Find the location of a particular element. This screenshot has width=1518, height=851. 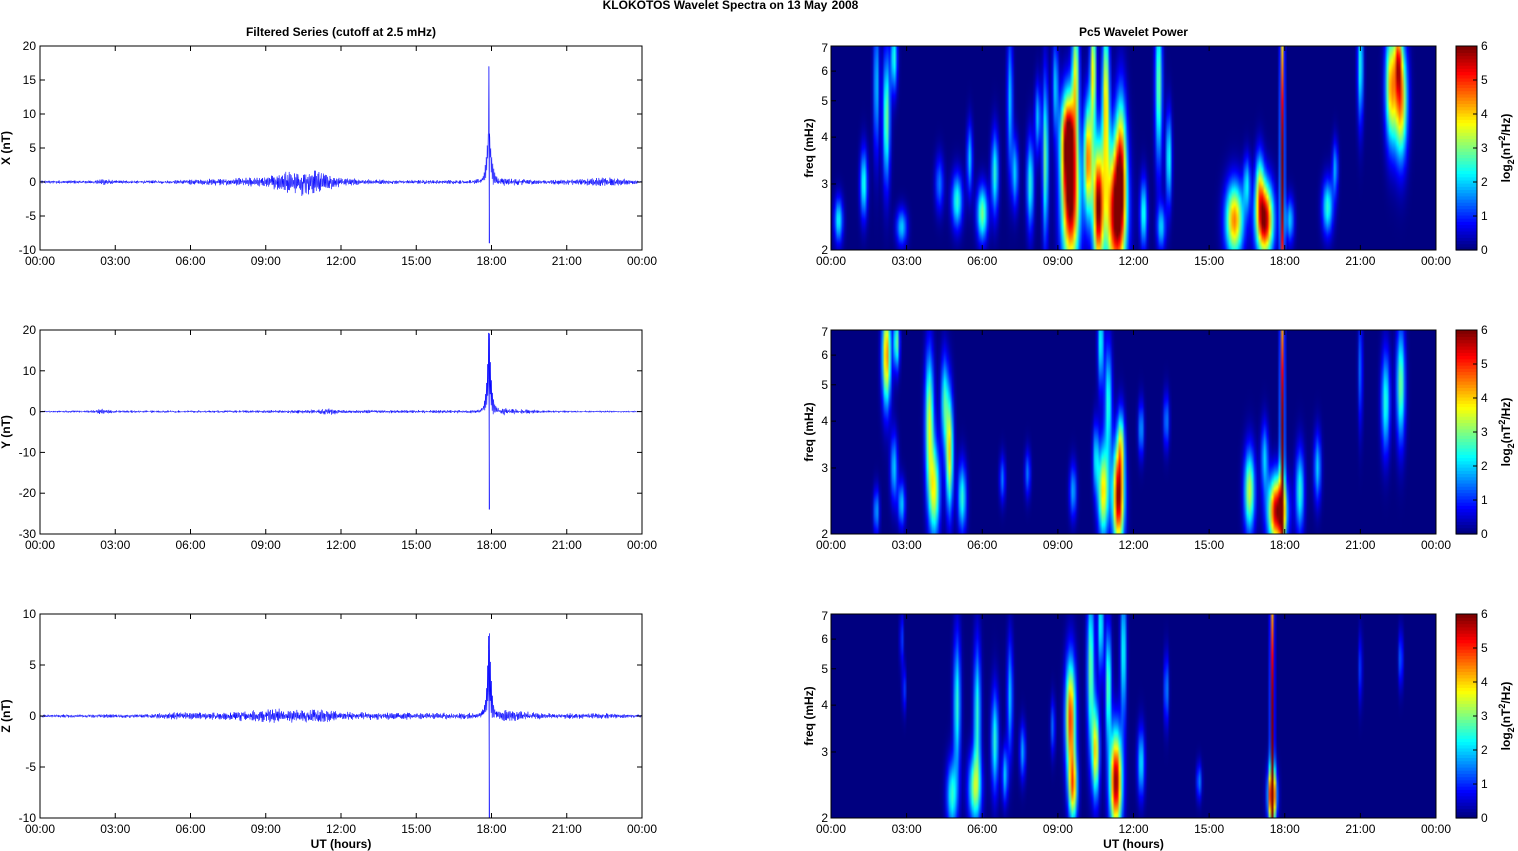

y-tick-label: 3 is located at coordinates (824, 184).